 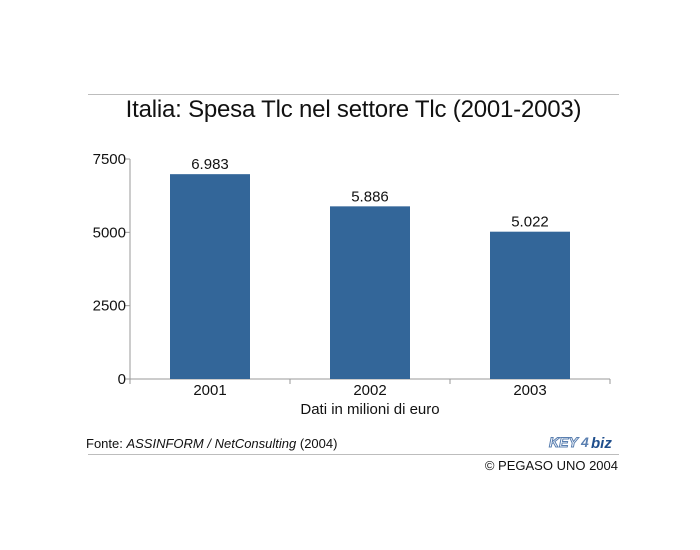 What do you see at coordinates (353, 454) in the screenshot?
I see `bottom-divider` at bounding box center [353, 454].